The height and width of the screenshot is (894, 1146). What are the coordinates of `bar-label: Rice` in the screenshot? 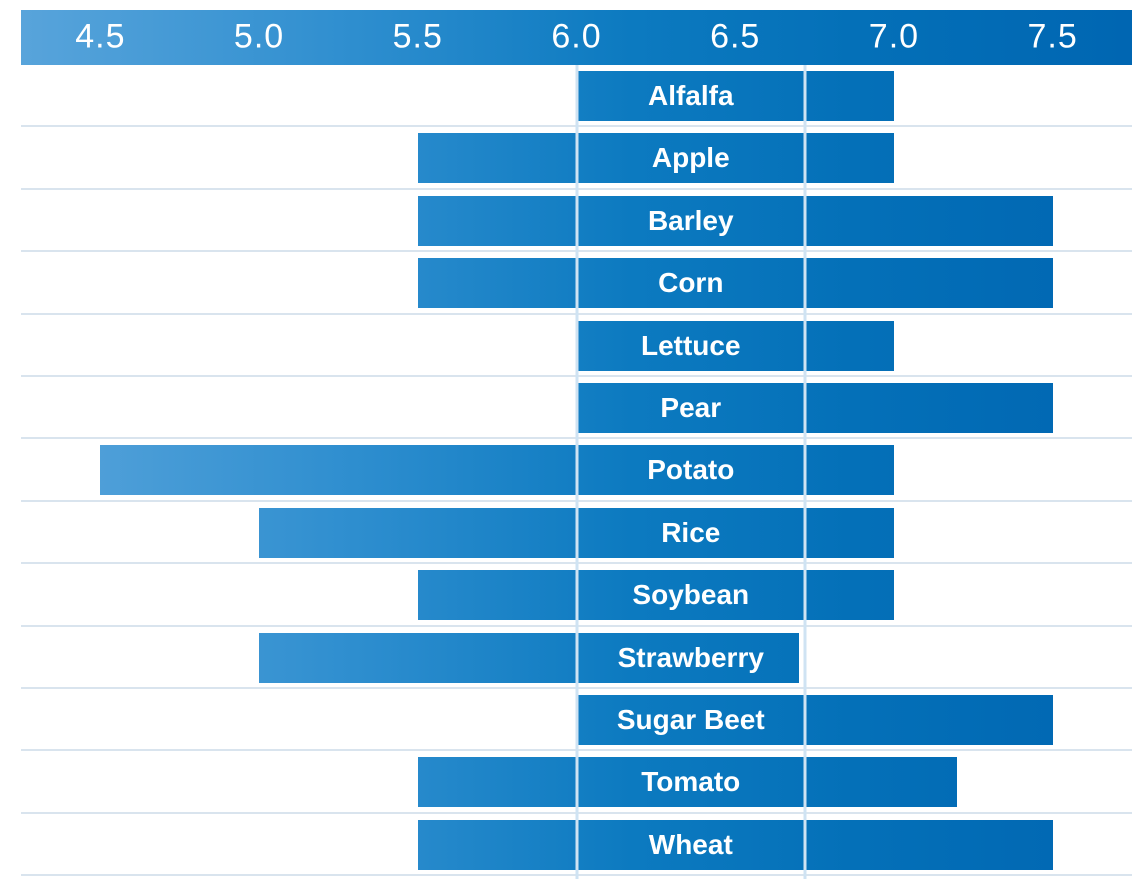 It's located at (691, 532).